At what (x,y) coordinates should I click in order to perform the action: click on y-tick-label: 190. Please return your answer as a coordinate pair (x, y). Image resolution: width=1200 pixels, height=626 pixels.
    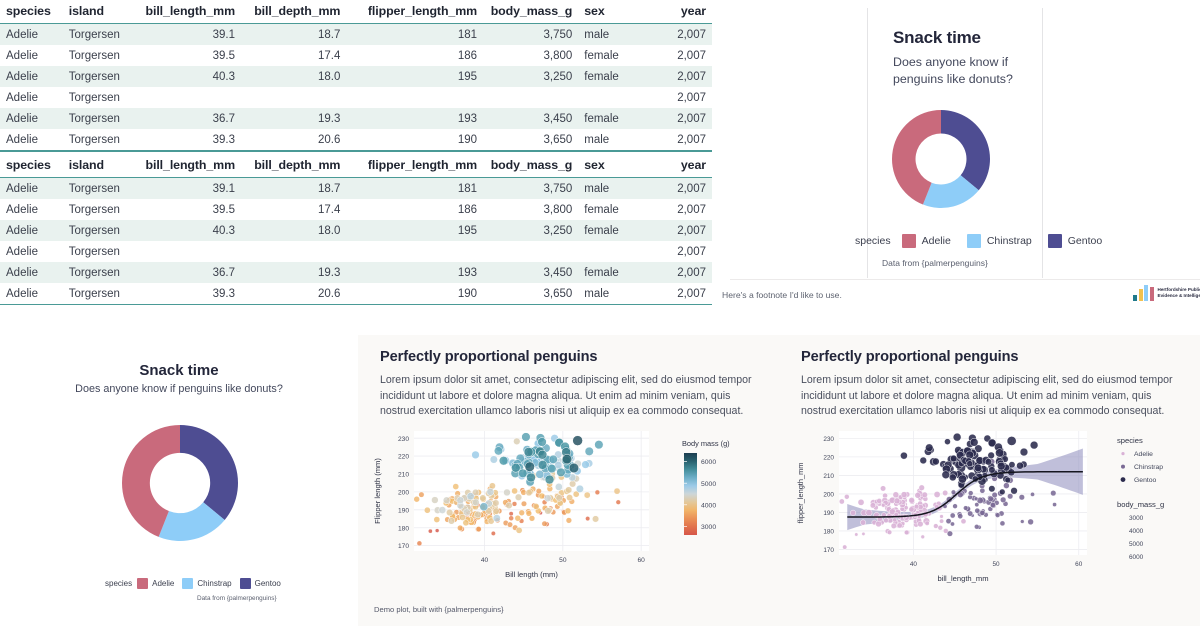
    Looking at the image, I should click on (828, 513).